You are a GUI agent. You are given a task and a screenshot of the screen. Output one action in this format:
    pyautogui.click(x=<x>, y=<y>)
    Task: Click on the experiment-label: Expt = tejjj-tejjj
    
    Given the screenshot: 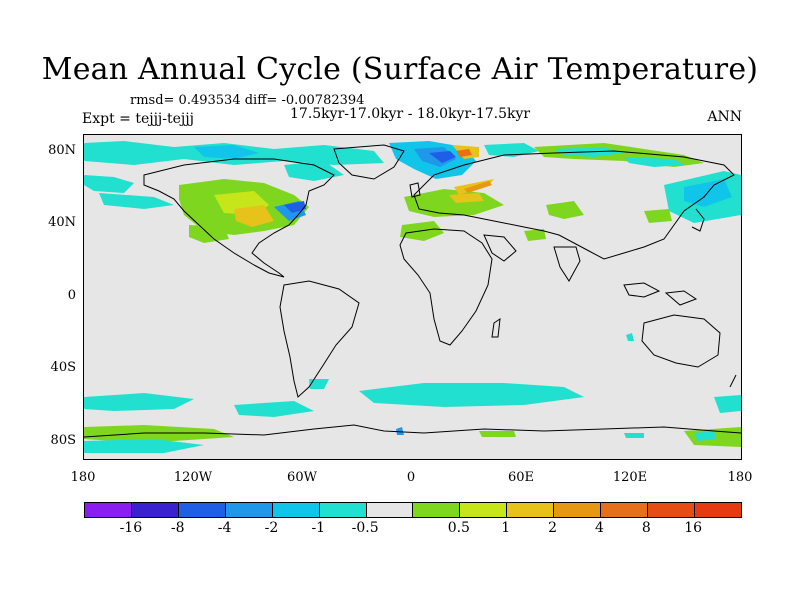 What is the action you would take?
    pyautogui.click(x=138, y=119)
    